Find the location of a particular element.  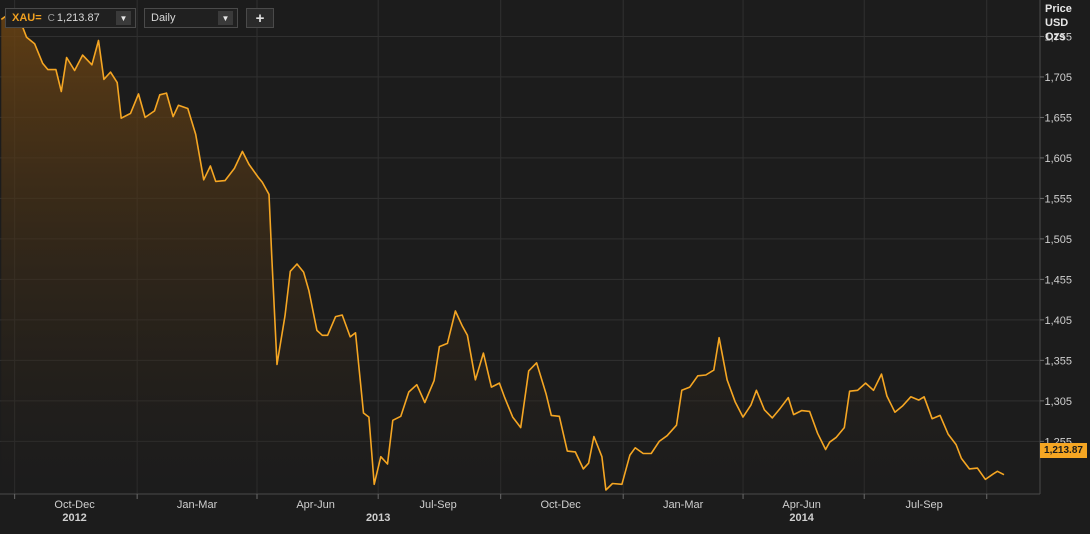

x-year-label: 2012 is located at coordinates (74, 518).